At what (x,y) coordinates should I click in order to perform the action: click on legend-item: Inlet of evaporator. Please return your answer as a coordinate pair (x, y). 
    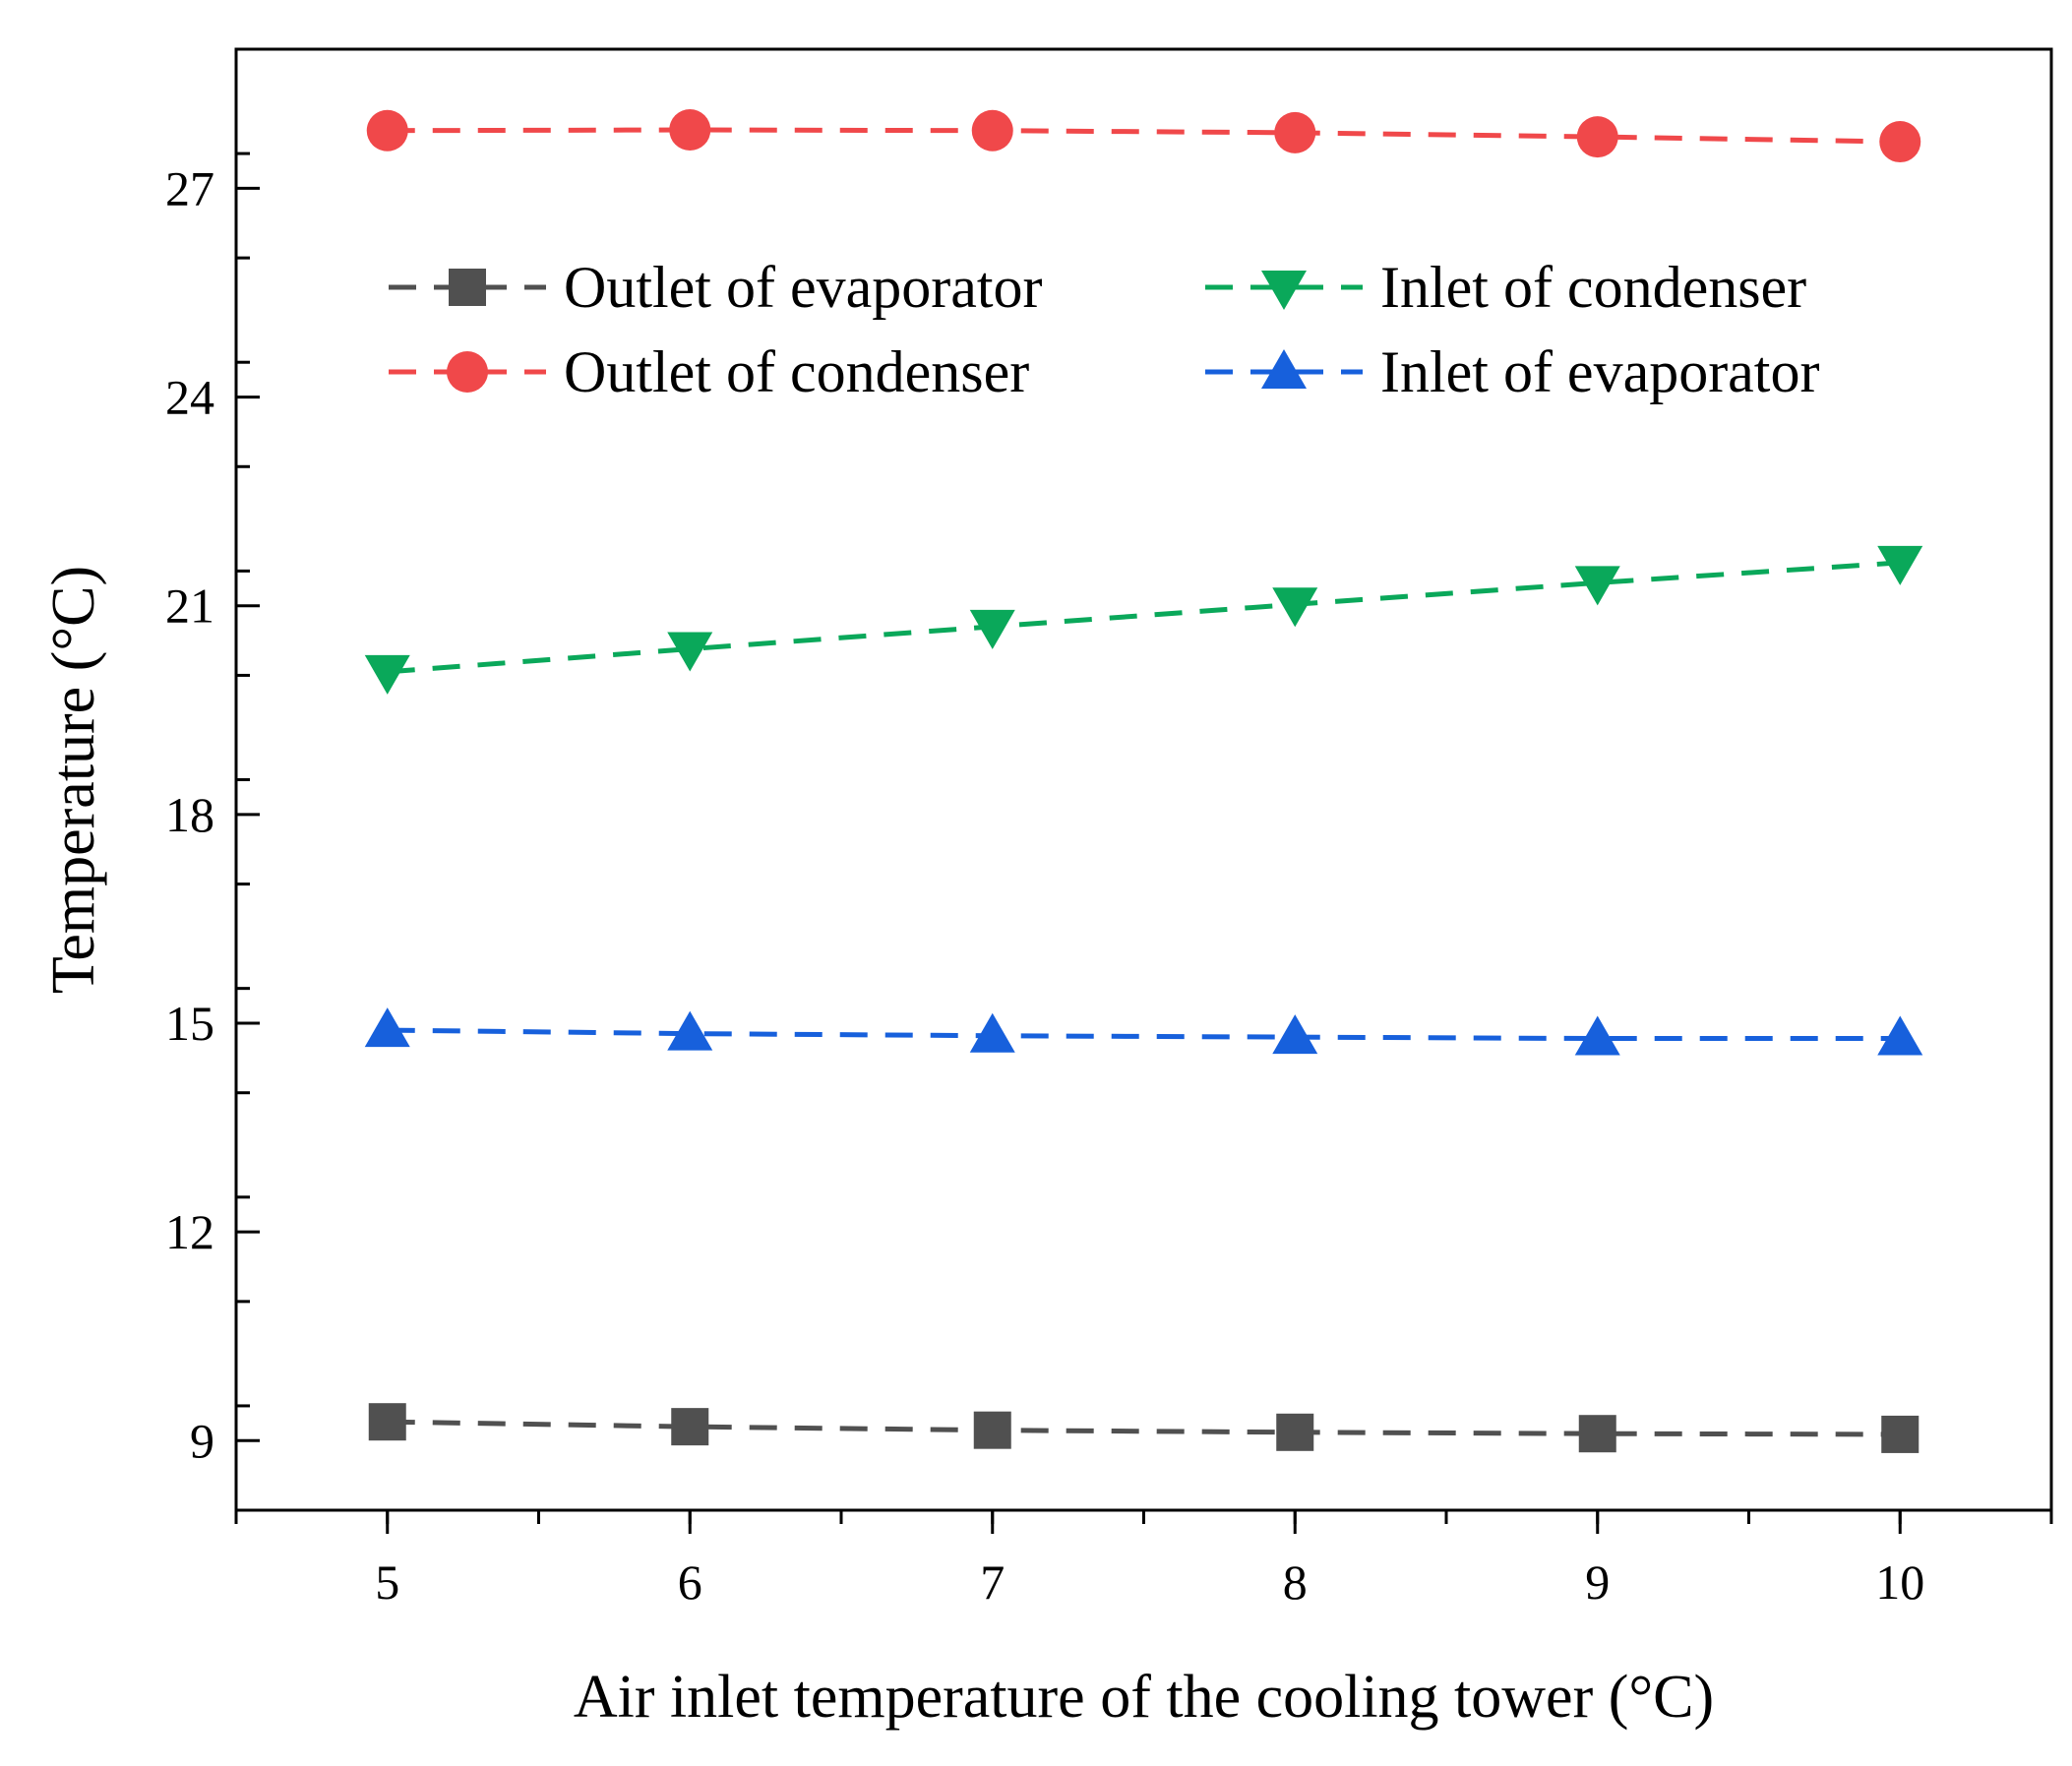
    Looking at the image, I should click on (1512, 371).